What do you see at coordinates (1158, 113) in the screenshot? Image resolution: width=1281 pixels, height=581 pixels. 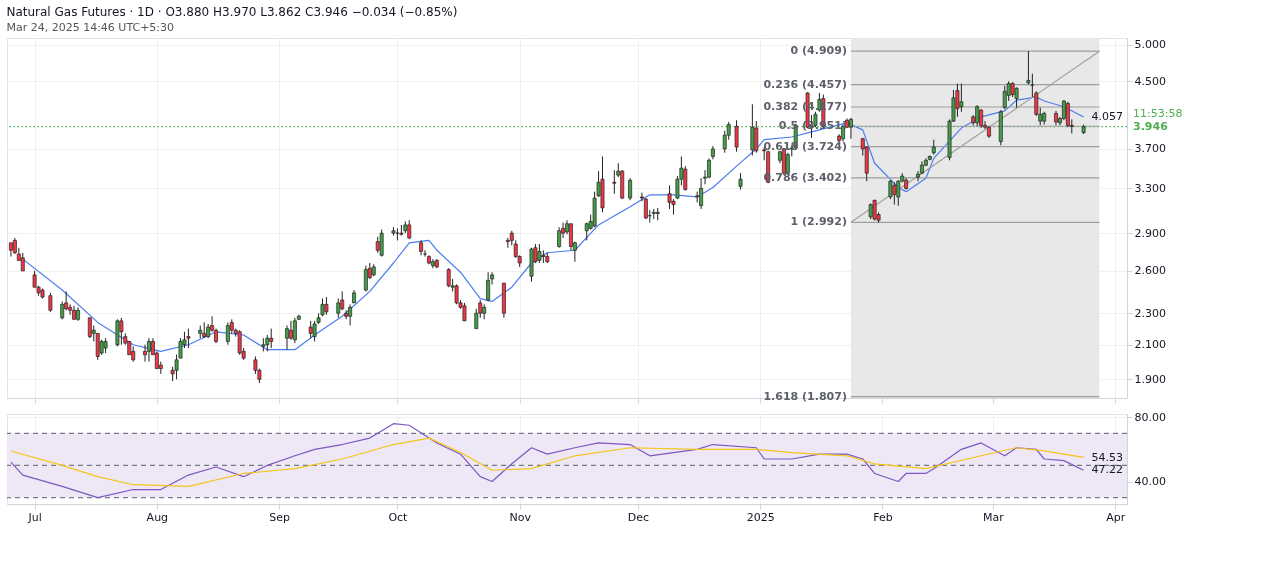 I see `text: 11:53:58` at bounding box center [1158, 113].